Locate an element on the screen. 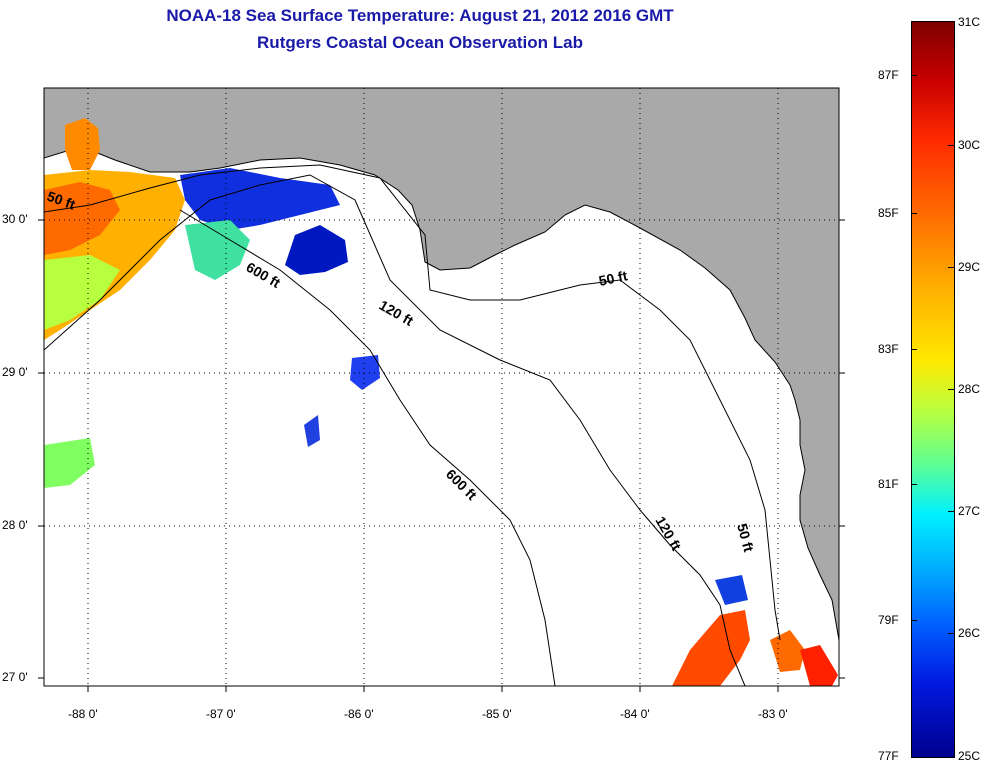 The height and width of the screenshot is (770, 992). lon-label: -87 0' is located at coordinates (221, 714).